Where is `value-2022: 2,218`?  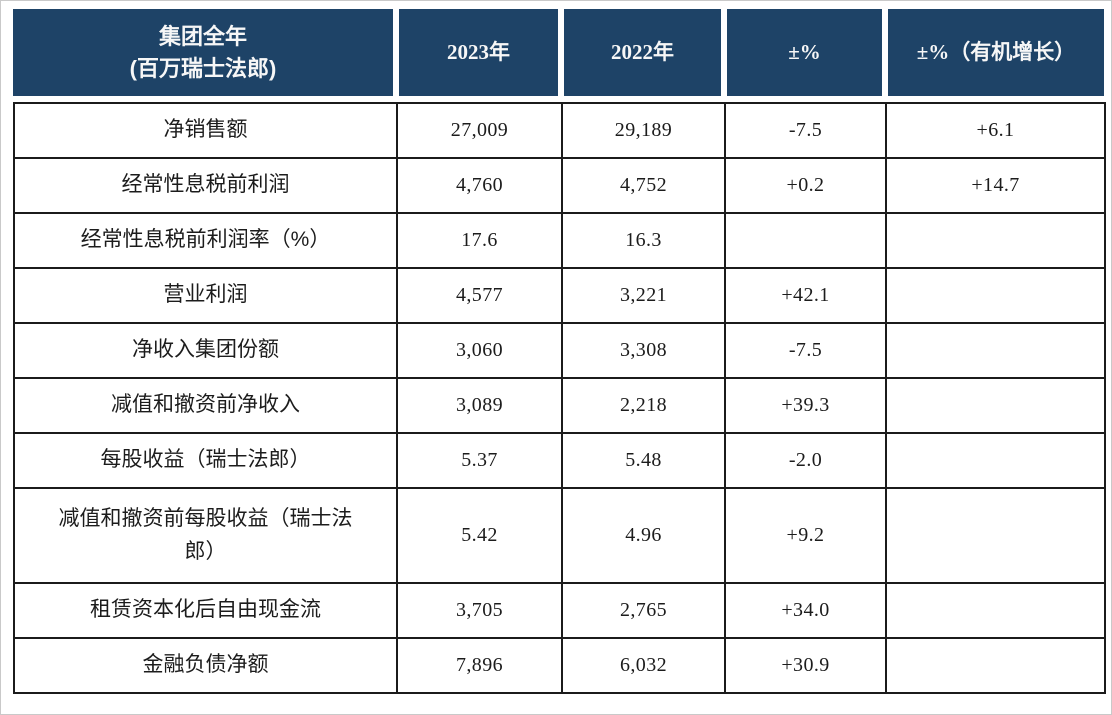 value-2022: 2,218 is located at coordinates (643, 405).